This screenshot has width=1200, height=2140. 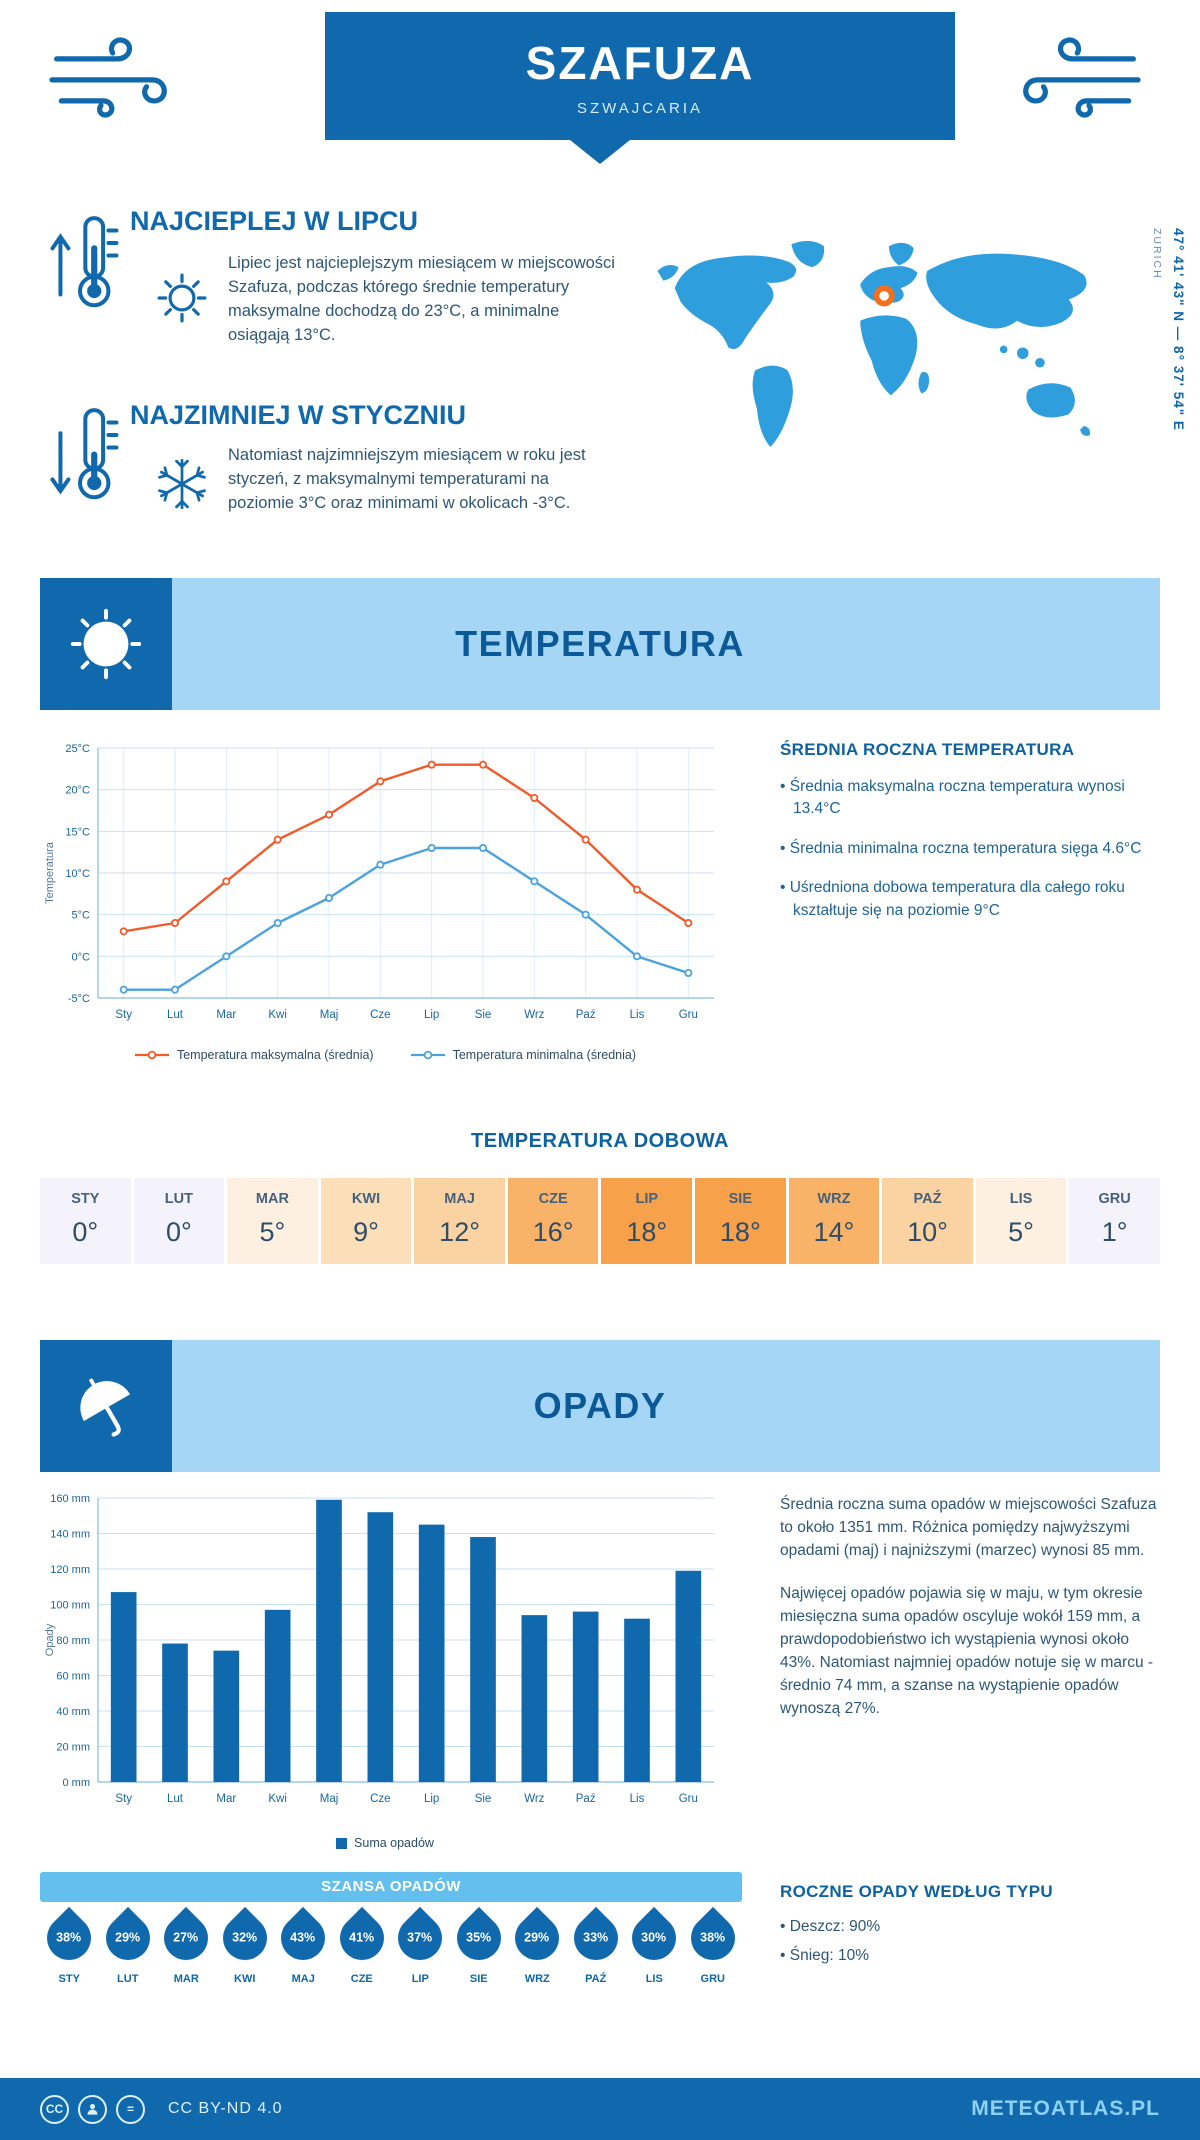 What do you see at coordinates (128, 1979) in the screenshot?
I see `chance-month: LUT` at bounding box center [128, 1979].